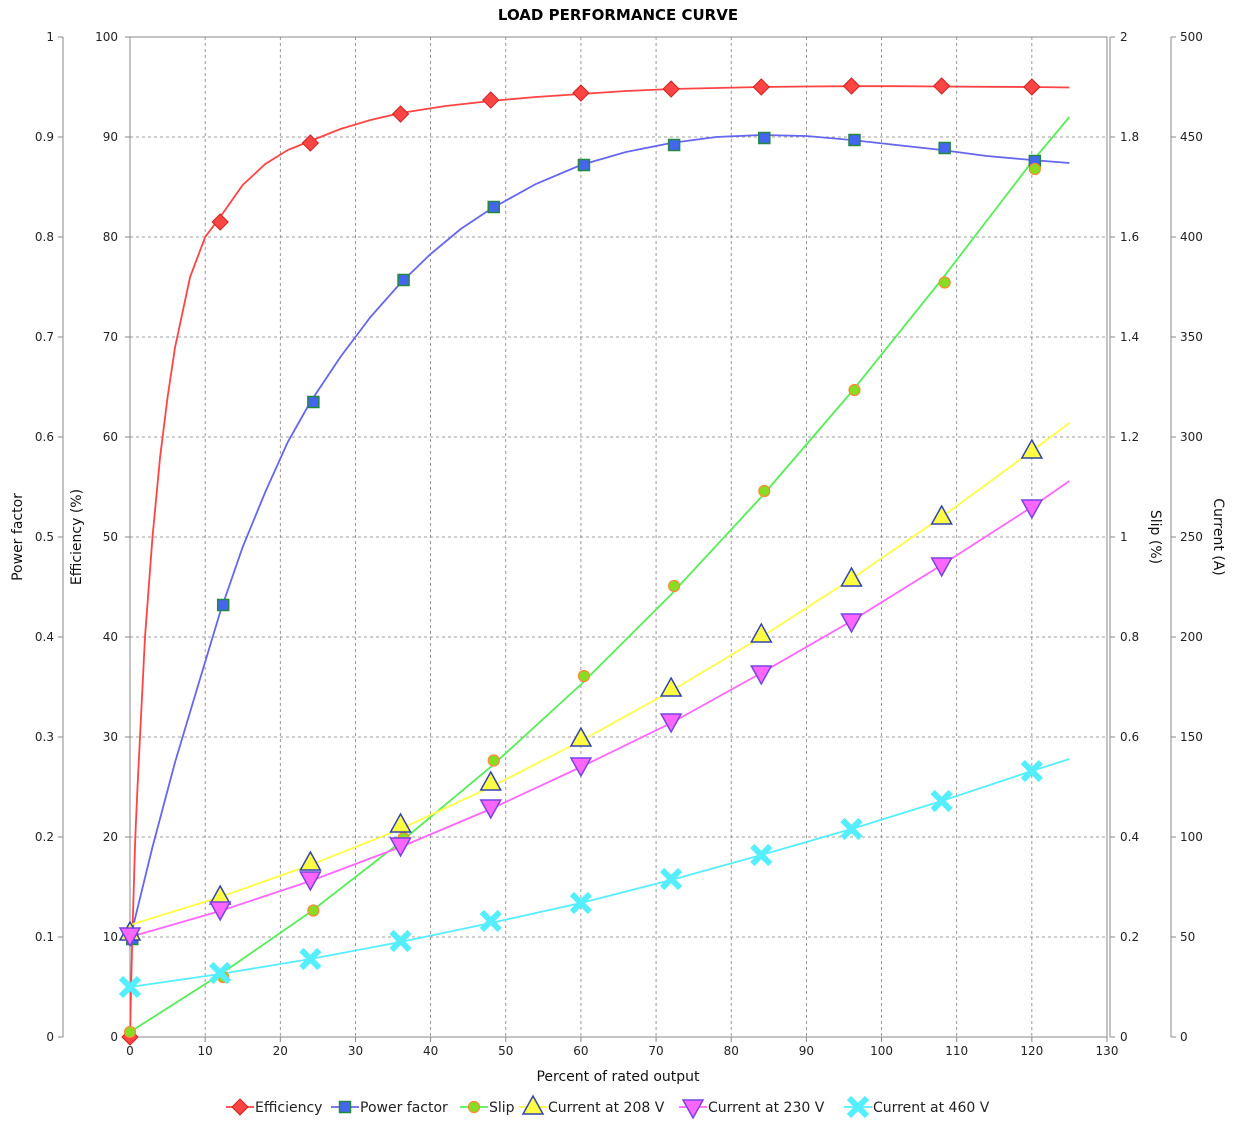 The height and width of the screenshot is (1121, 1240). What do you see at coordinates (110, 437) in the screenshot?
I see `efficiency-tick-label: 60` at bounding box center [110, 437].